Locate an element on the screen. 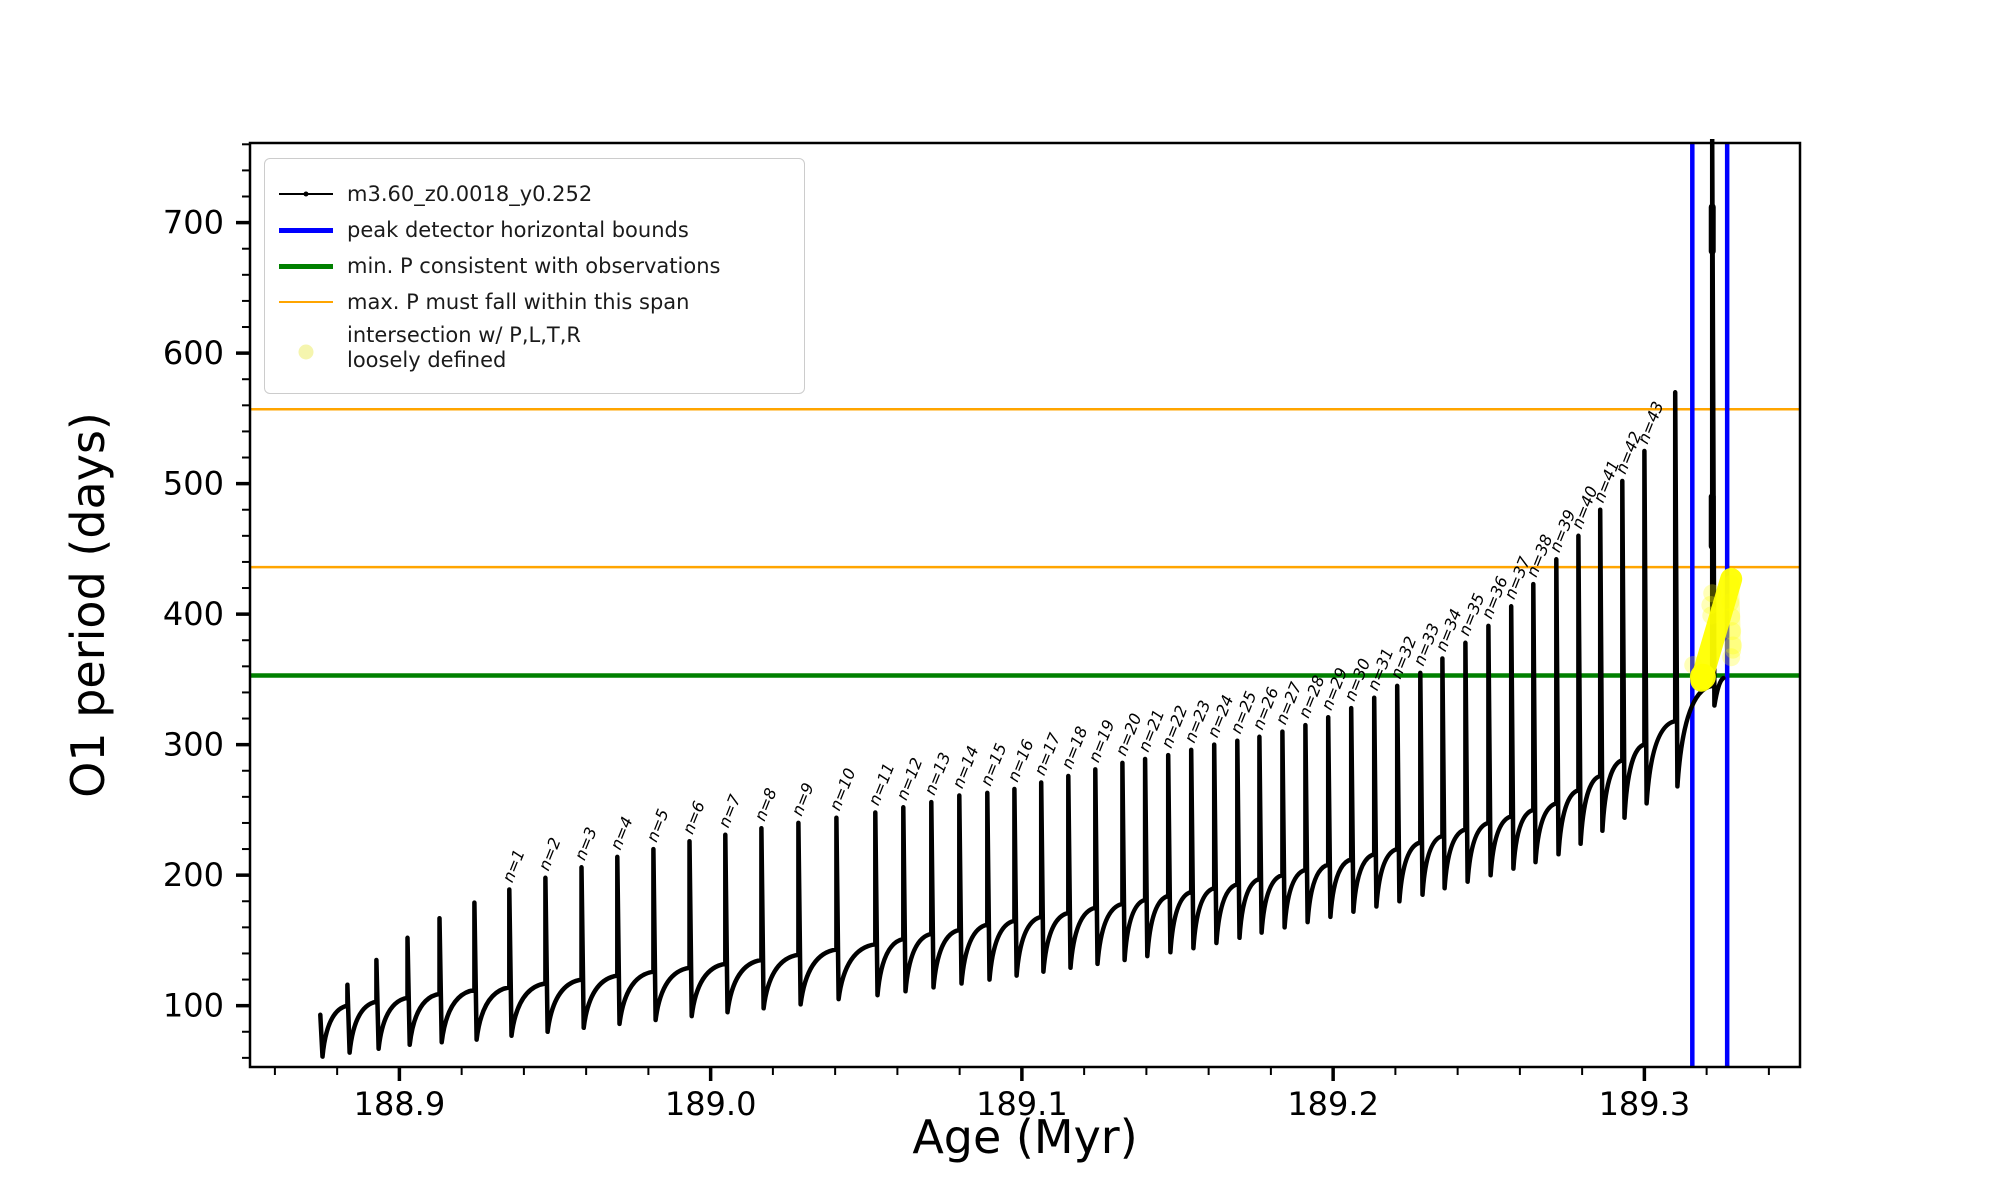 The width and height of the screenshot is (2000, 1200). orange-line-swatch is located at coordinates (306, 302).